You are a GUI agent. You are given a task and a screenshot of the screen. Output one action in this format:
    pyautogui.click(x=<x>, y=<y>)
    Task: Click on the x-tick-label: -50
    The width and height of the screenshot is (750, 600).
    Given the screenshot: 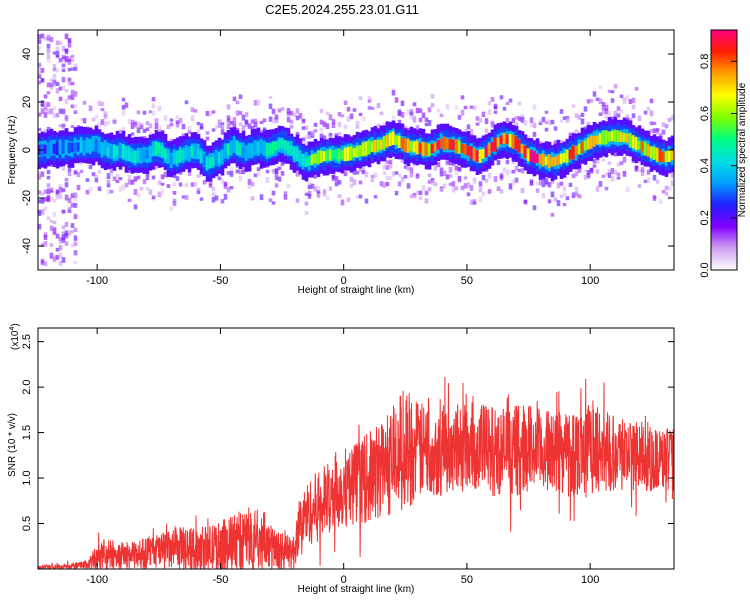 What is the action you would take?
    pyautogui.click(x=220, y=281)
    